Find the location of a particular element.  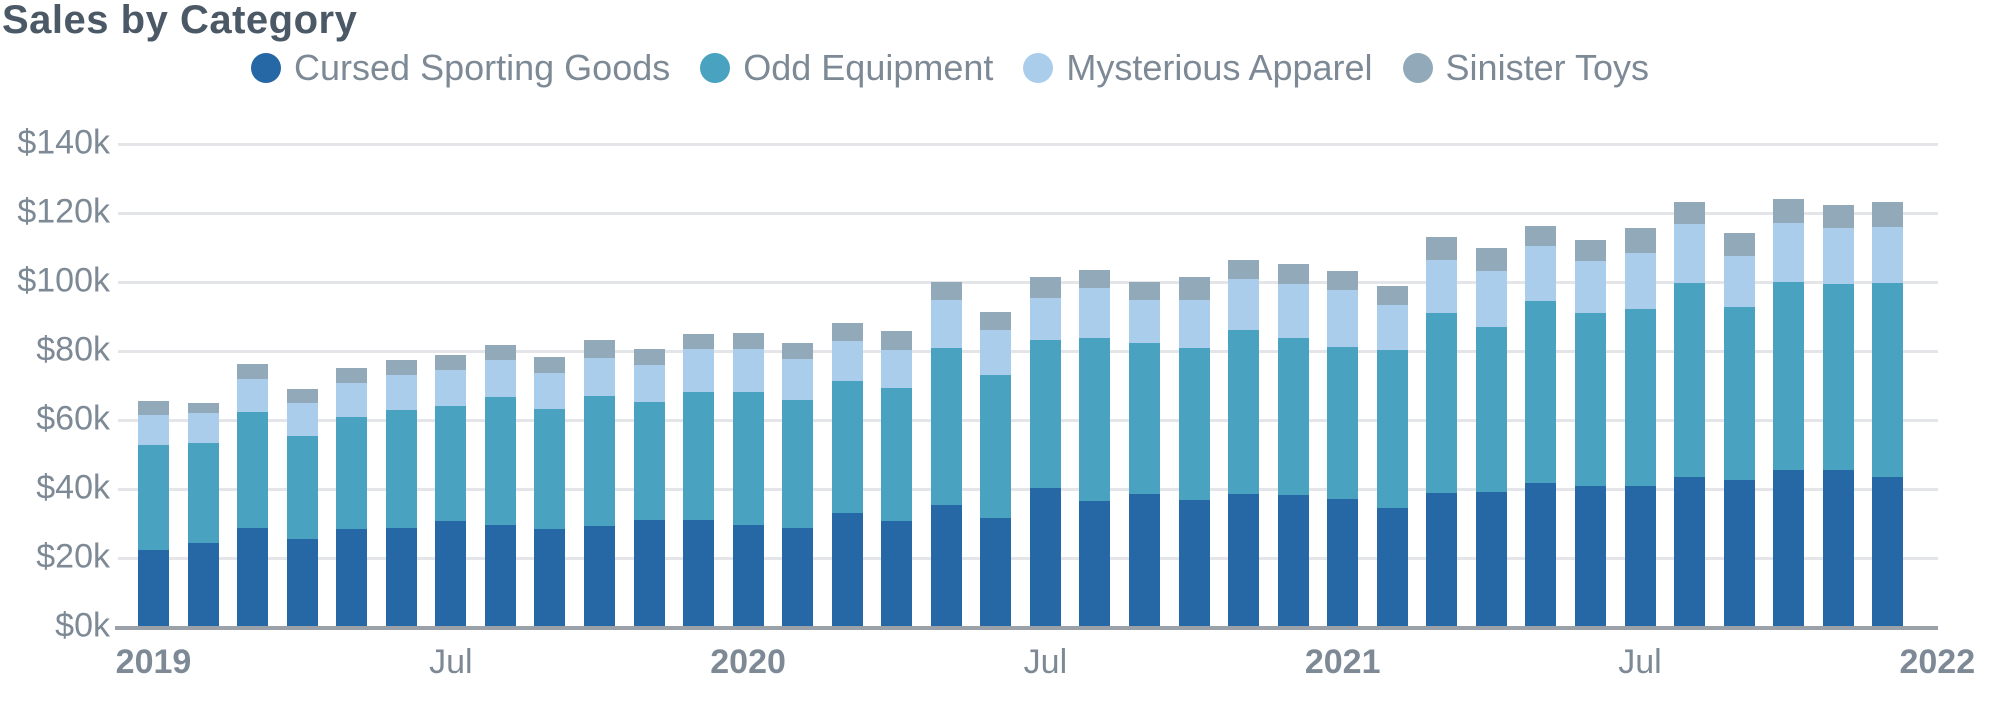

legend-item-odd-equipment: Odd Equipment is located at coordinates (846, 68).